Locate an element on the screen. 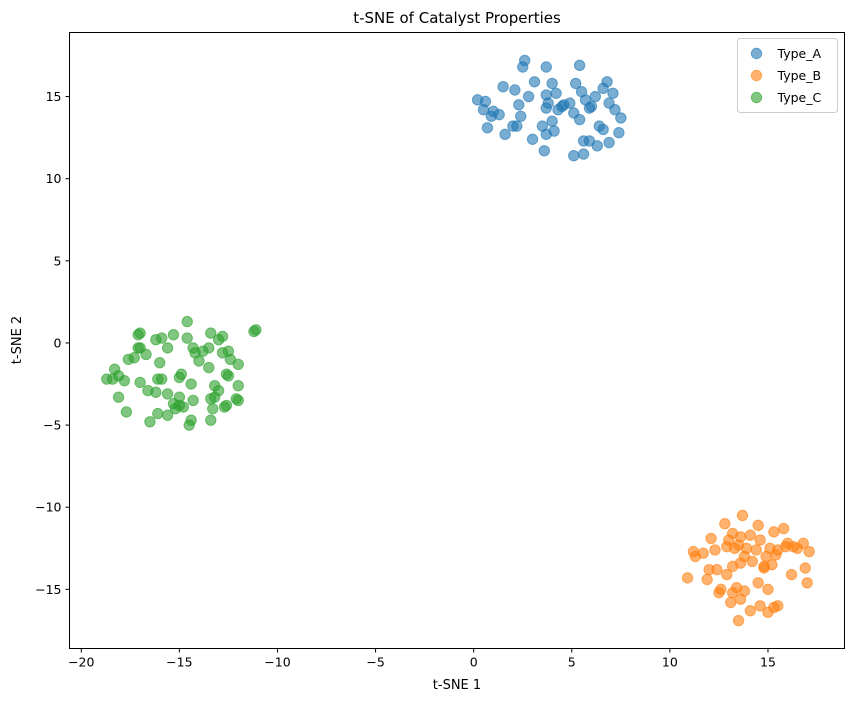 The width and height of the screenshot is (853, 701). y-axis-label: t-SNE 2 is located at coordinates (17, 340).